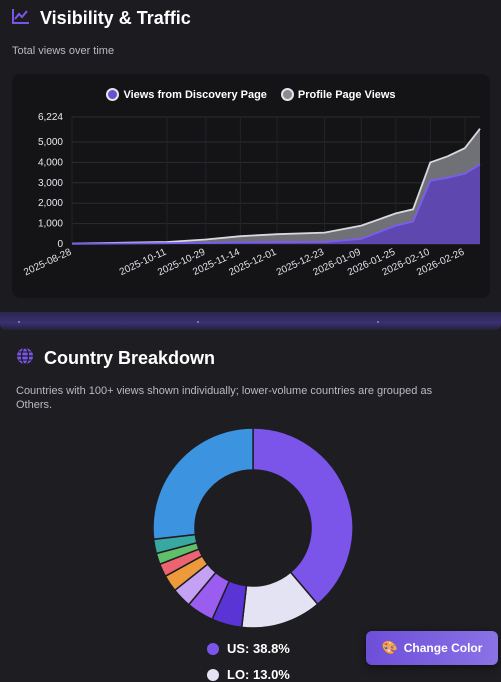 This screenshot has width=501, height=682. I want to click on country-title: Country Breakdown, so click(129, 358).